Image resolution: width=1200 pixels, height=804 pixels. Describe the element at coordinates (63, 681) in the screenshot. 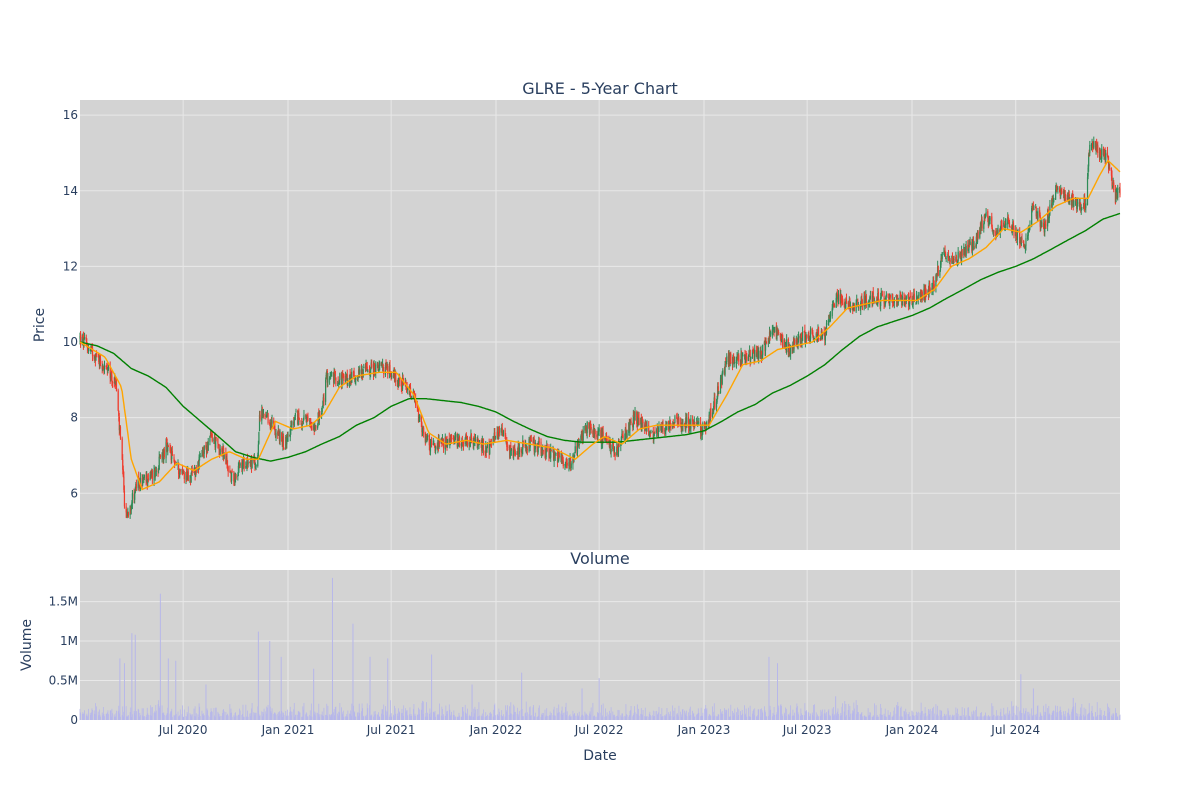

I see `volume-y-tick: 0.5M` at that location.